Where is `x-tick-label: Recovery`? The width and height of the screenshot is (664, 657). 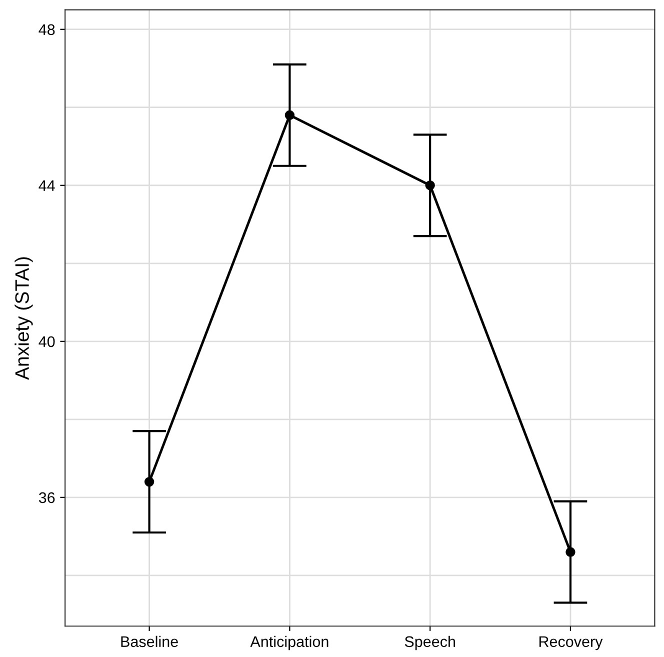
x-tick-label: Recovery is located at coordinates (571, 643).